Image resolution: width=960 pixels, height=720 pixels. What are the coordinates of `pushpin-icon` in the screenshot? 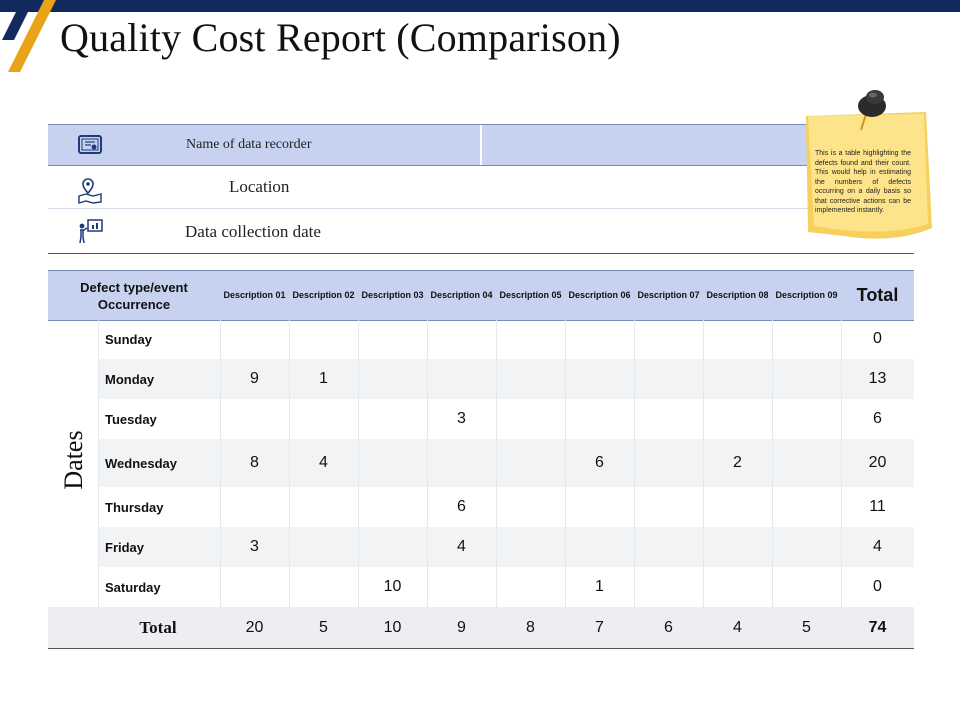 It's located at (872, 110).